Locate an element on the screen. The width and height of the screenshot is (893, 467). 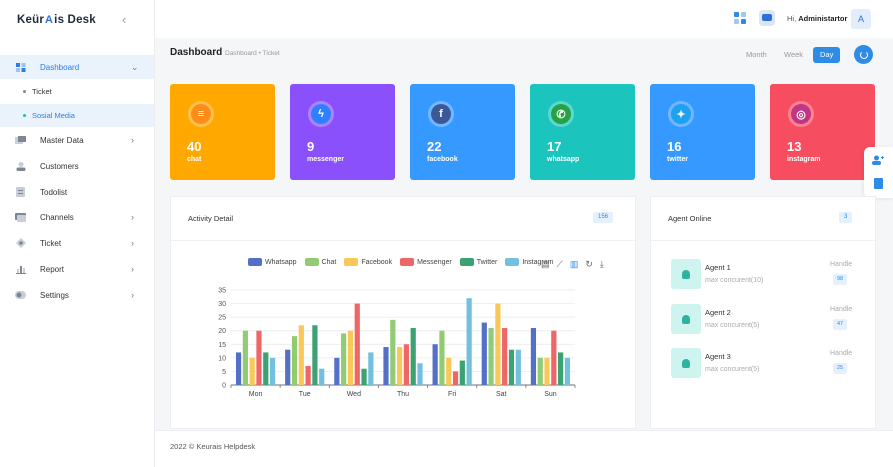
stat-label: twitter is located at coordinates (677, 159).